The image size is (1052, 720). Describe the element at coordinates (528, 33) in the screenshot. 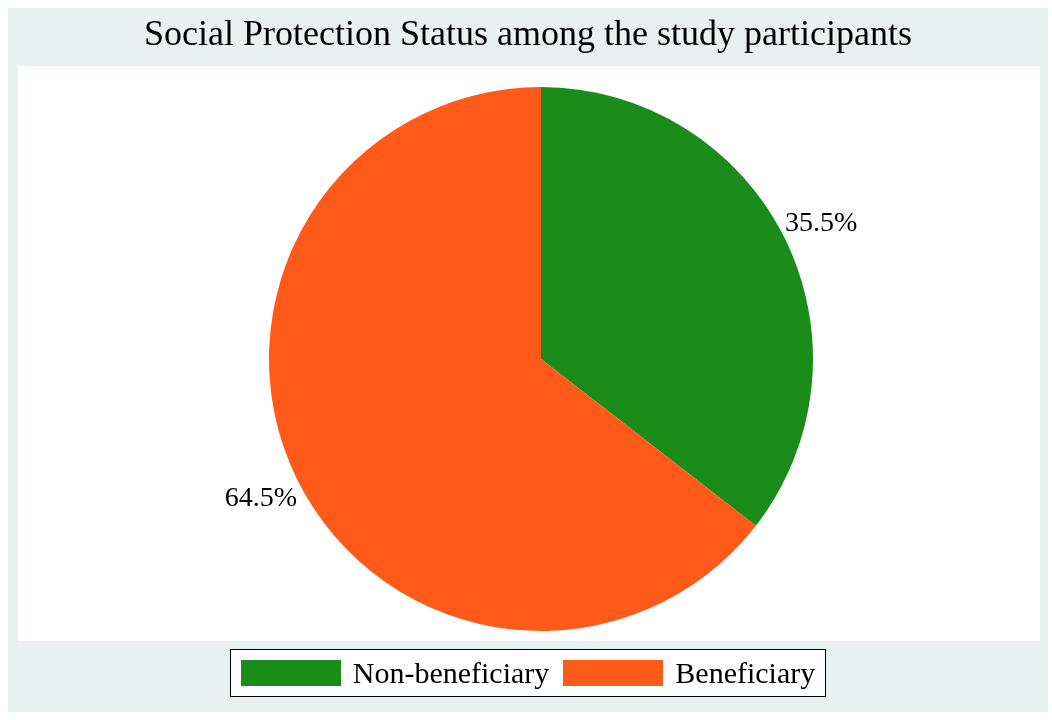

I see `chart-title: Social Protection Status among the study participants` at that location.